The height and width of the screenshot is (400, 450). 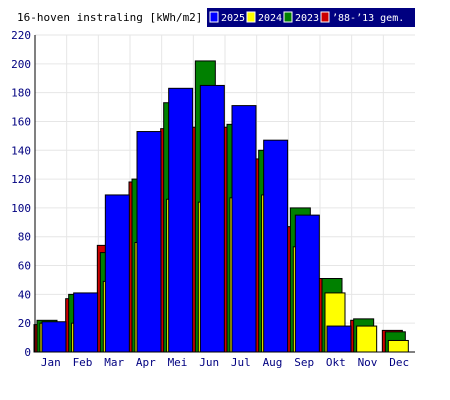 What do you see at coordinates (367, 339) in the screenshot?
I see `bar-2-nov` at bounding box center [367, 339].